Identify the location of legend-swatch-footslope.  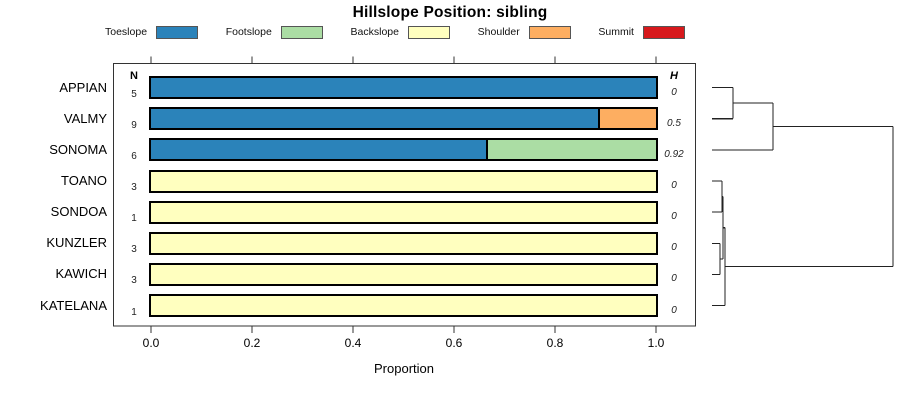
(301, 32).